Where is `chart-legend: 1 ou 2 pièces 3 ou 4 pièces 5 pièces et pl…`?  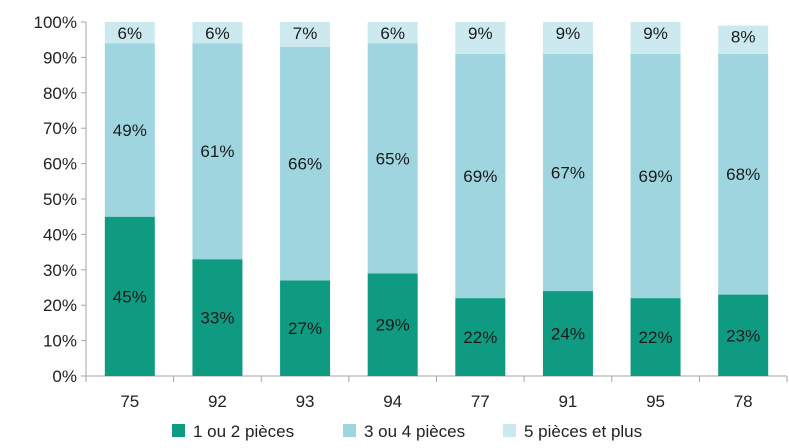
chart-legend: 1 ou 2 pièces 3 ou 4 pièces 5 pièces et pl… is located at coordinates (407, 431).